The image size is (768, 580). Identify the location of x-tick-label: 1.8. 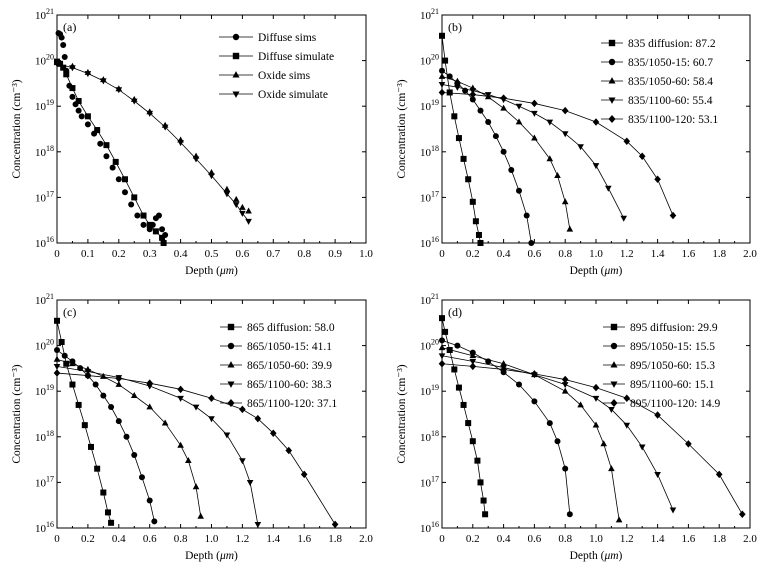
(719, 539).